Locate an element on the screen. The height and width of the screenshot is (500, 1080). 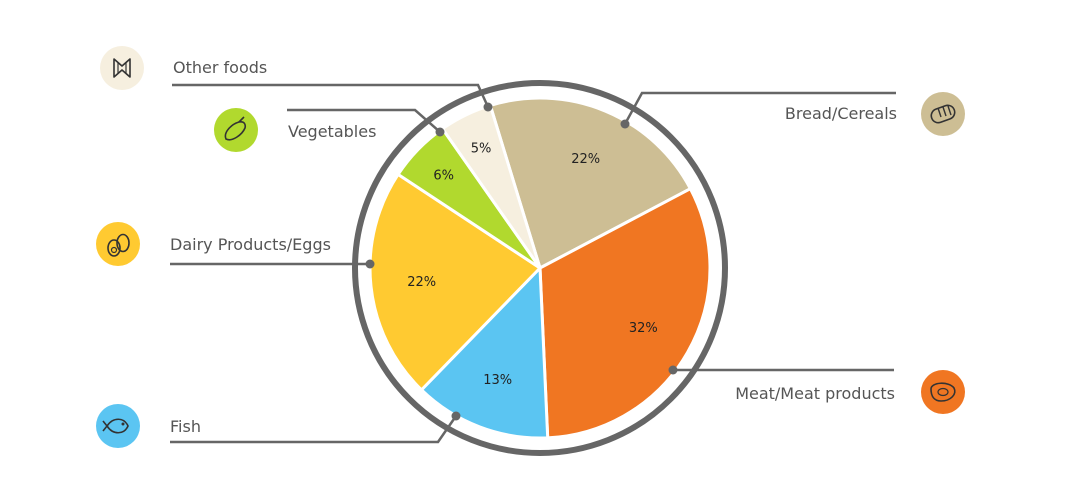
fish-icon is located at coordinates (118, 426).